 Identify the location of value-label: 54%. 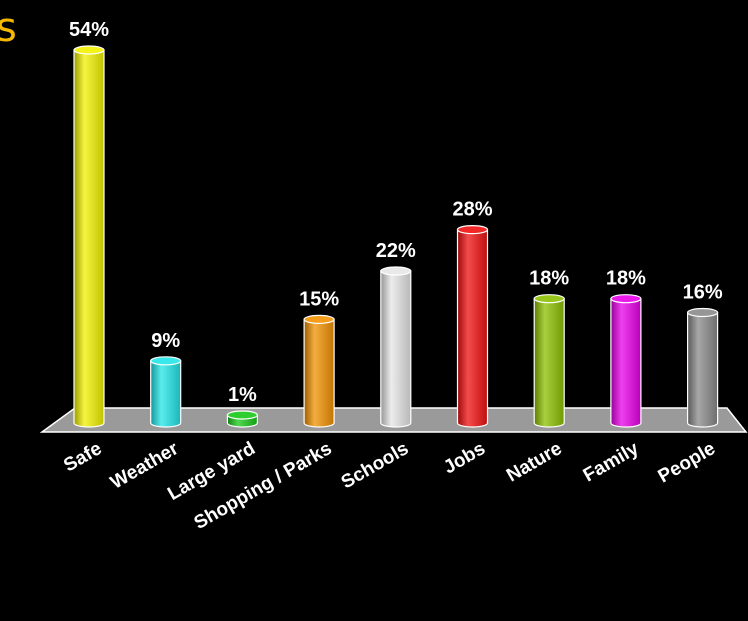
(89, 30).